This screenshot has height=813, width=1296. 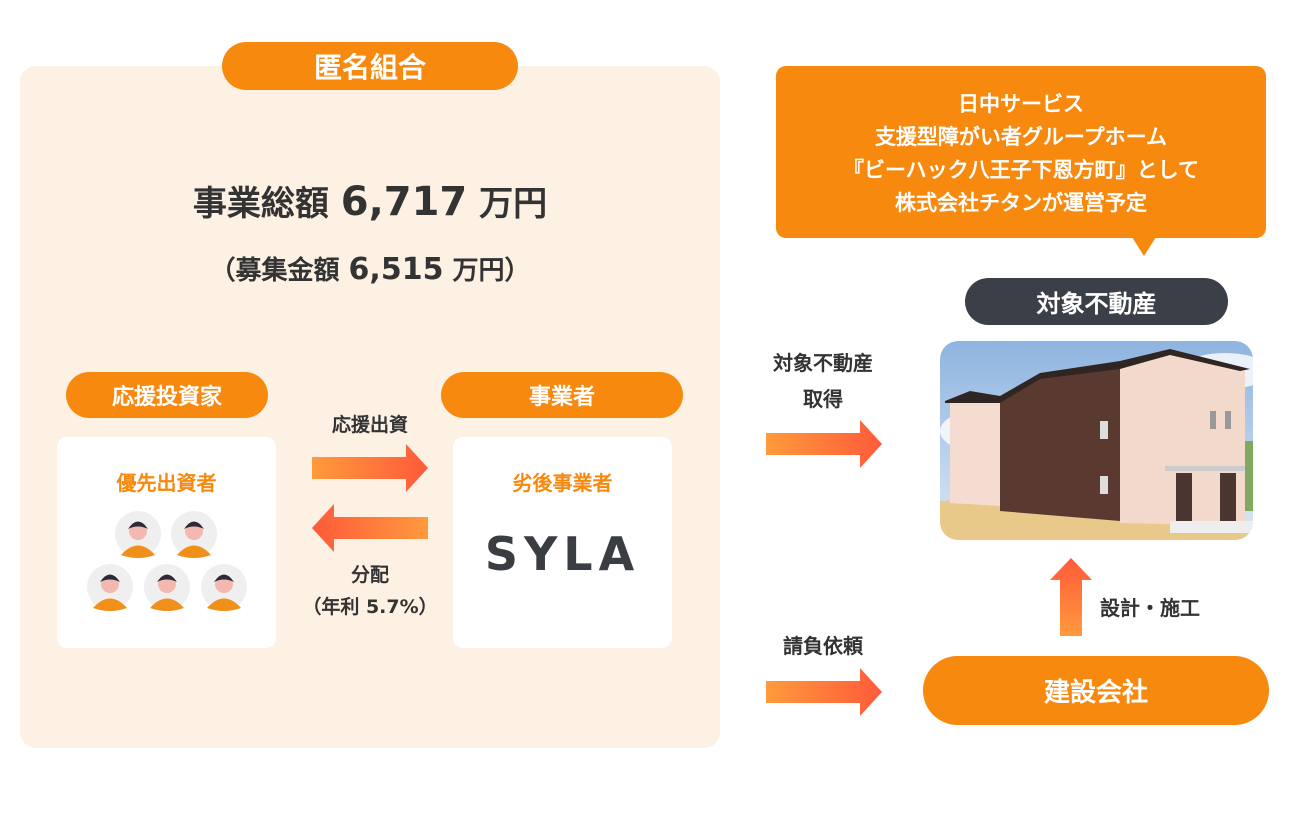 I want to click on distribute-label: 分配, so click(x=369, y=575).